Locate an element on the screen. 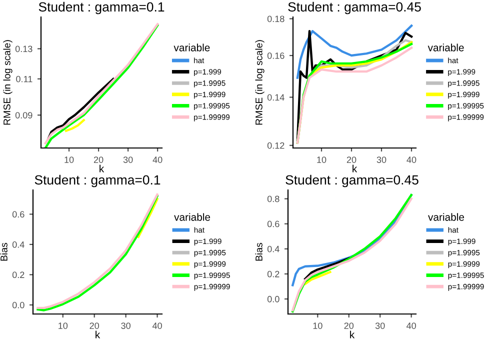 This screenshot has height=342, width=496. y-tick-label: 0.12 is located at coordinates (275, 145).